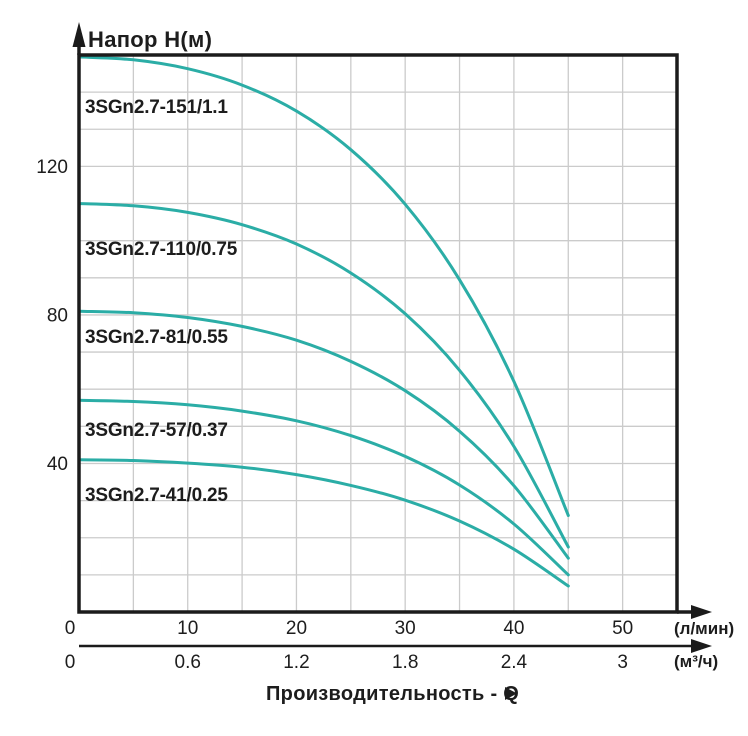  I want to click on y-tick-label: 120, so click(52, 167).